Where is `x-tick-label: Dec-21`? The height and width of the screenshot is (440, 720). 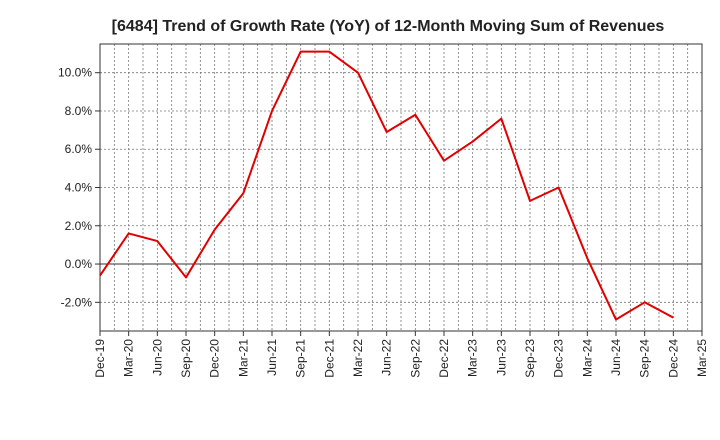
x-tick-label: Dec-21 is located at coordinates (329, 358).